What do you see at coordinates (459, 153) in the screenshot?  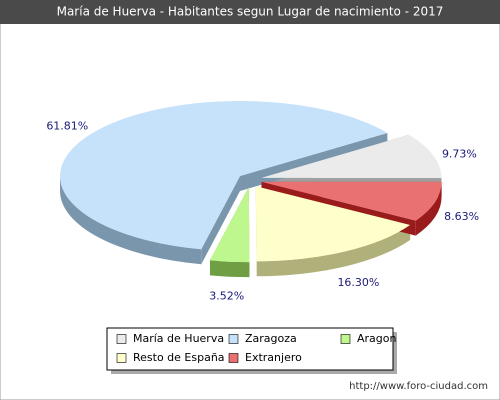 I see `value-label: 9.73%` at bounding box center [459, 153].